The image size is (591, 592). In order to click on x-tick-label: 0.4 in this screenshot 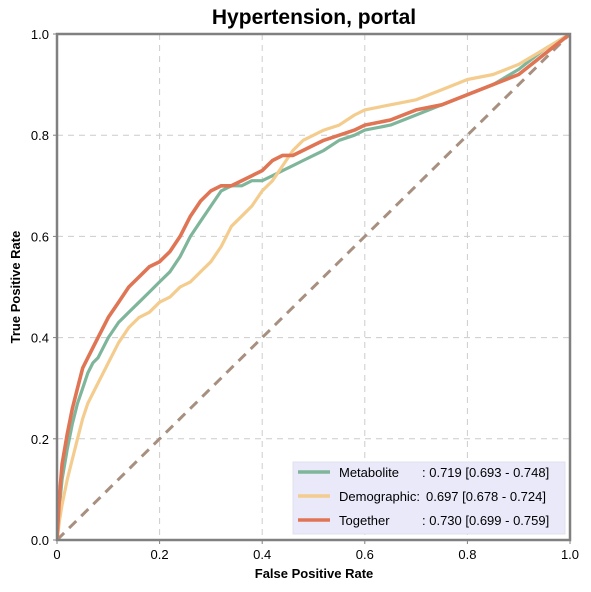, I will do `click(262, 554)`.